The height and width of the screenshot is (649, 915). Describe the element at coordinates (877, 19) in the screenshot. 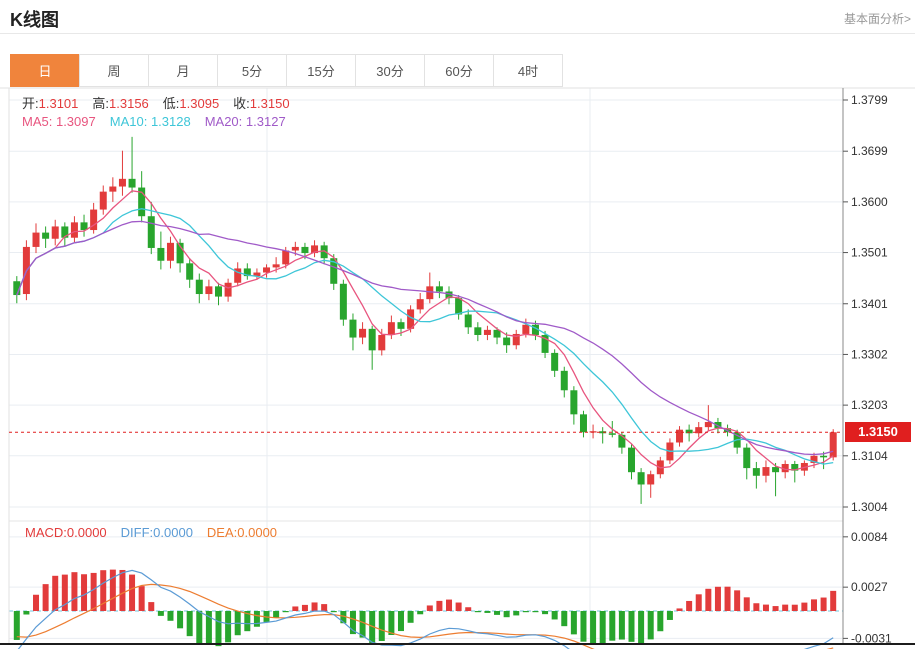

I see `fundamental-analysis-link: 基本面分析>` at that location.